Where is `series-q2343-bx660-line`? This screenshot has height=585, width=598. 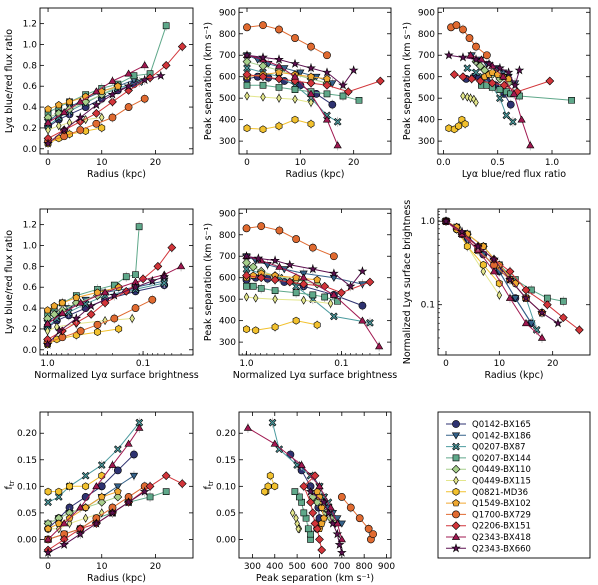 series-q2343-bx660-line is located at coordinates (300, 70).